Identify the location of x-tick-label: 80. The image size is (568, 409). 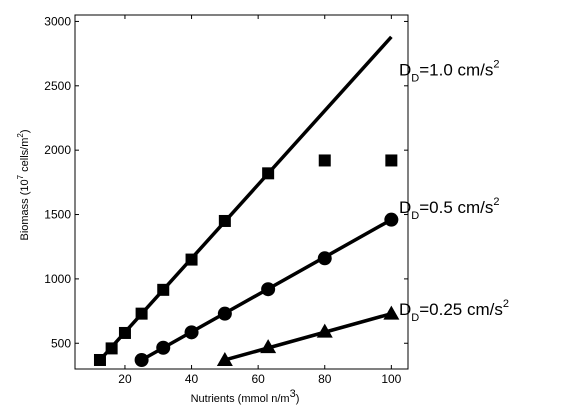
(325, 379).